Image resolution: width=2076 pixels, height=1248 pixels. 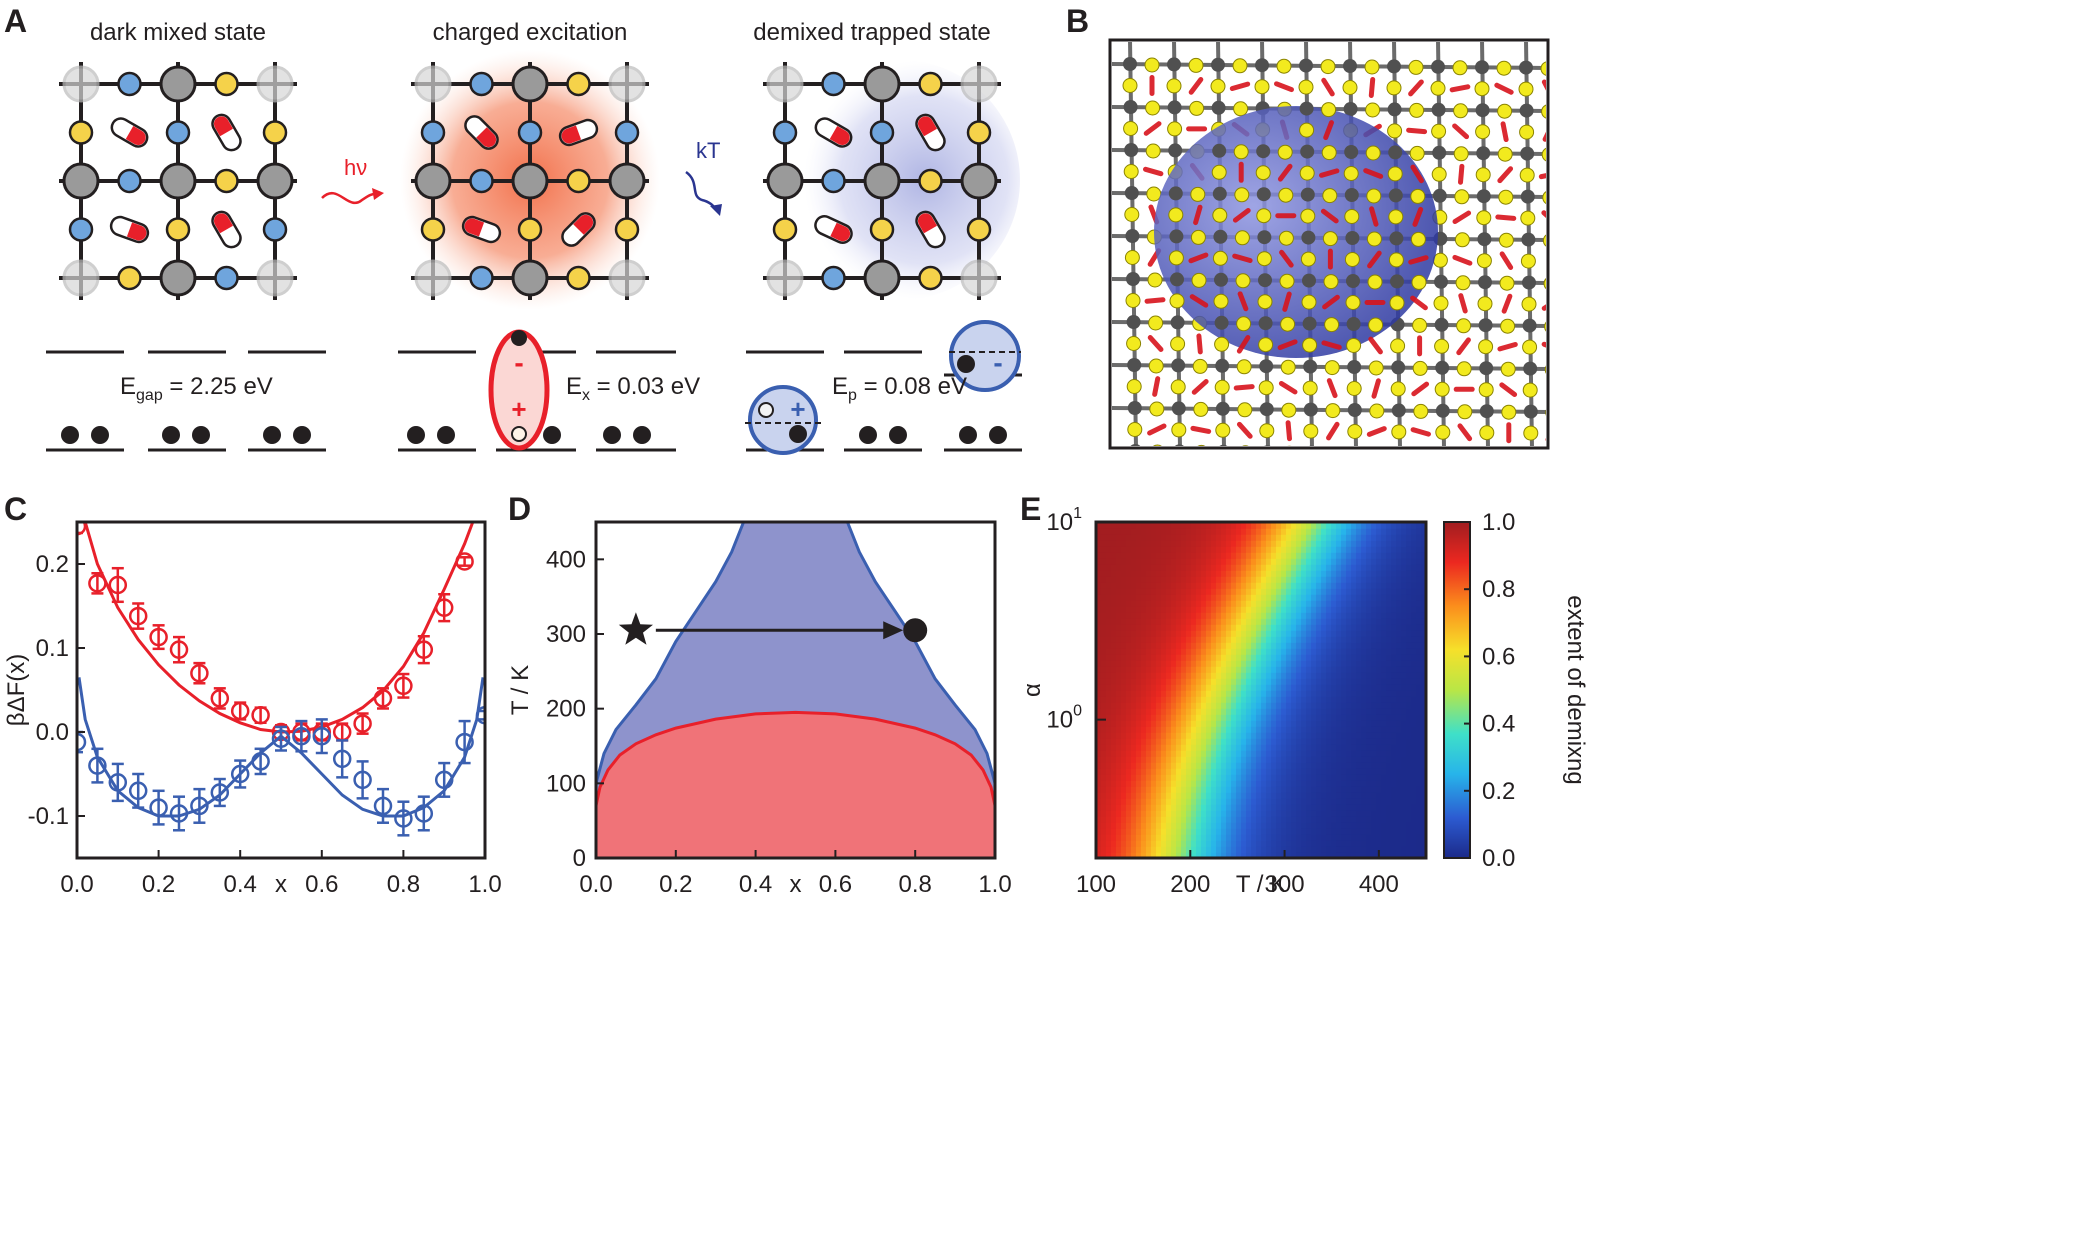 What do you see at coordinates (97, 583) in the screenshot?
I see `data-point-red` at bounding box center [97, 583].